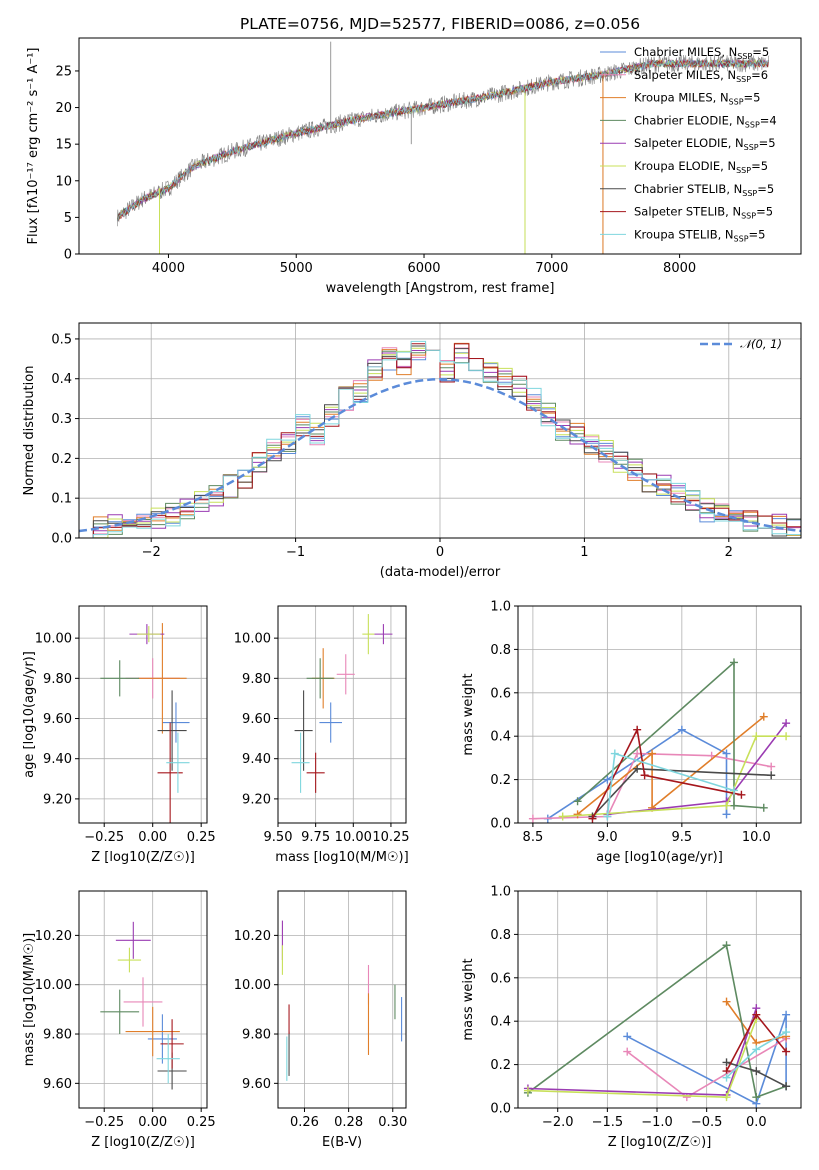 Image resolution: width=819 pixels, height=1170 pixels. What do you see at coordinates (68, 255) in the screenshot?
I see `y-tick-label: 0` at bounding box center [68, 255].